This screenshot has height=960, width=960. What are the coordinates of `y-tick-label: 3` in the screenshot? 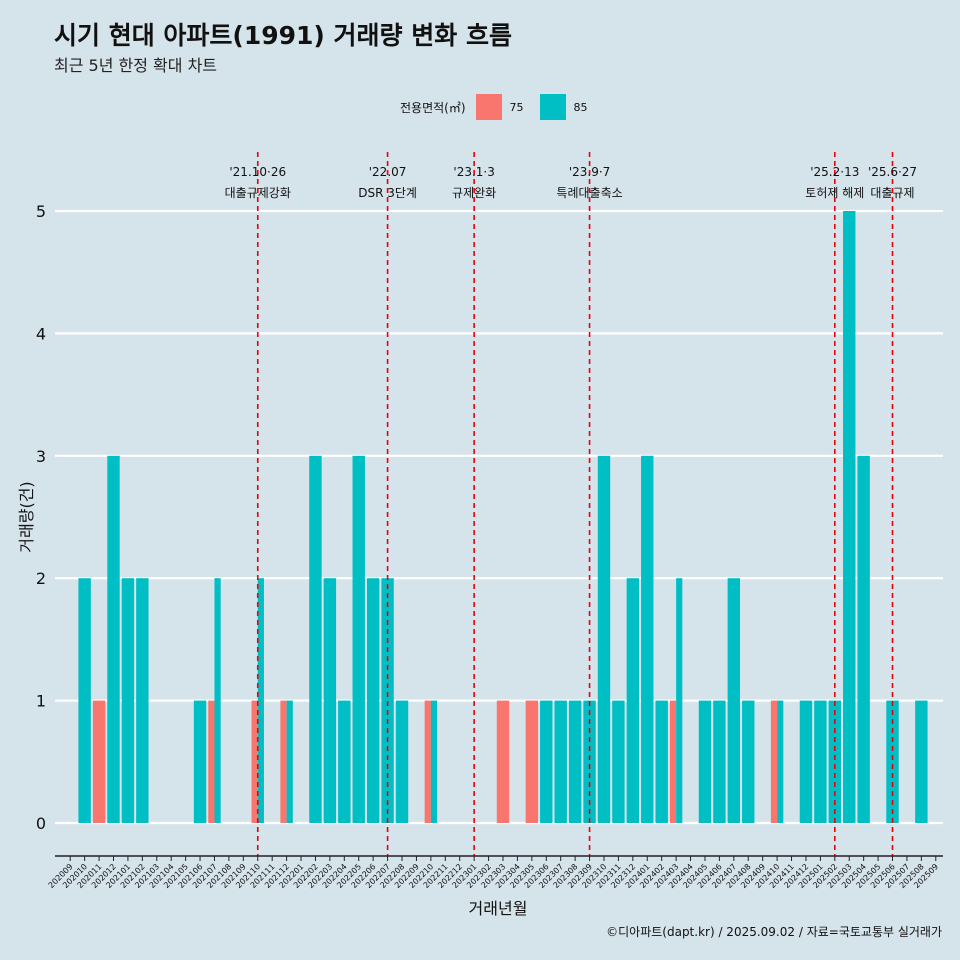 It's located at (41, 456).